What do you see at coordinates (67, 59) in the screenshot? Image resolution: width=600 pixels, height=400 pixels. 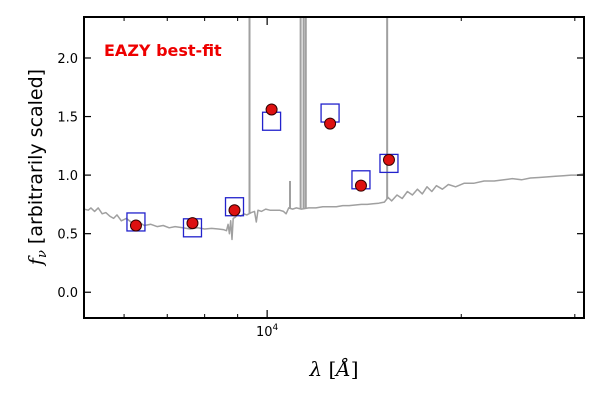 I see `y-tick-label: 2.0` at bounding box center [67, 59].